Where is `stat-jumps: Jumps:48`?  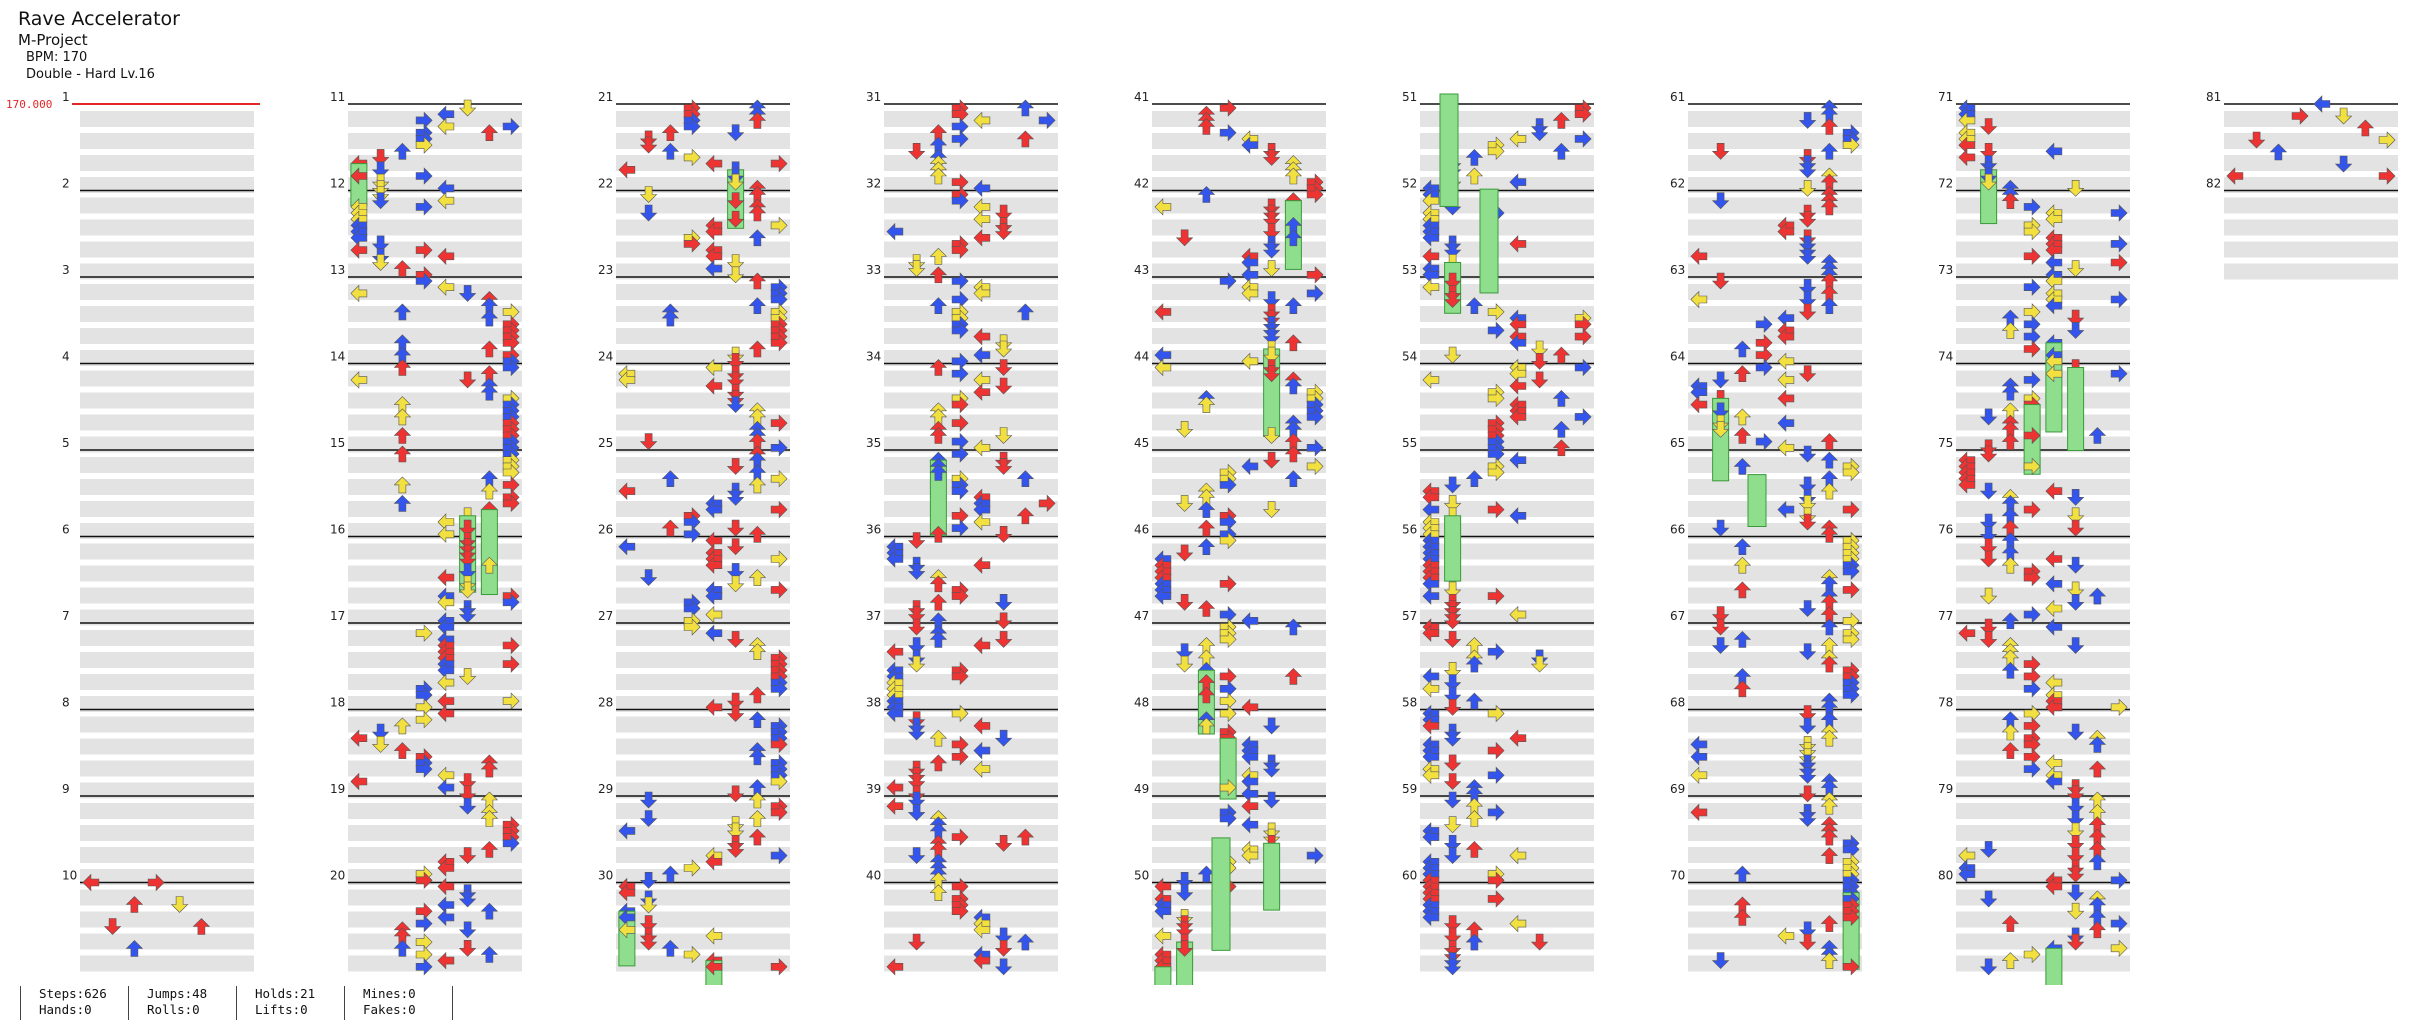
stat-jumps: Jumps:48 is located at coordinates (177, 993).